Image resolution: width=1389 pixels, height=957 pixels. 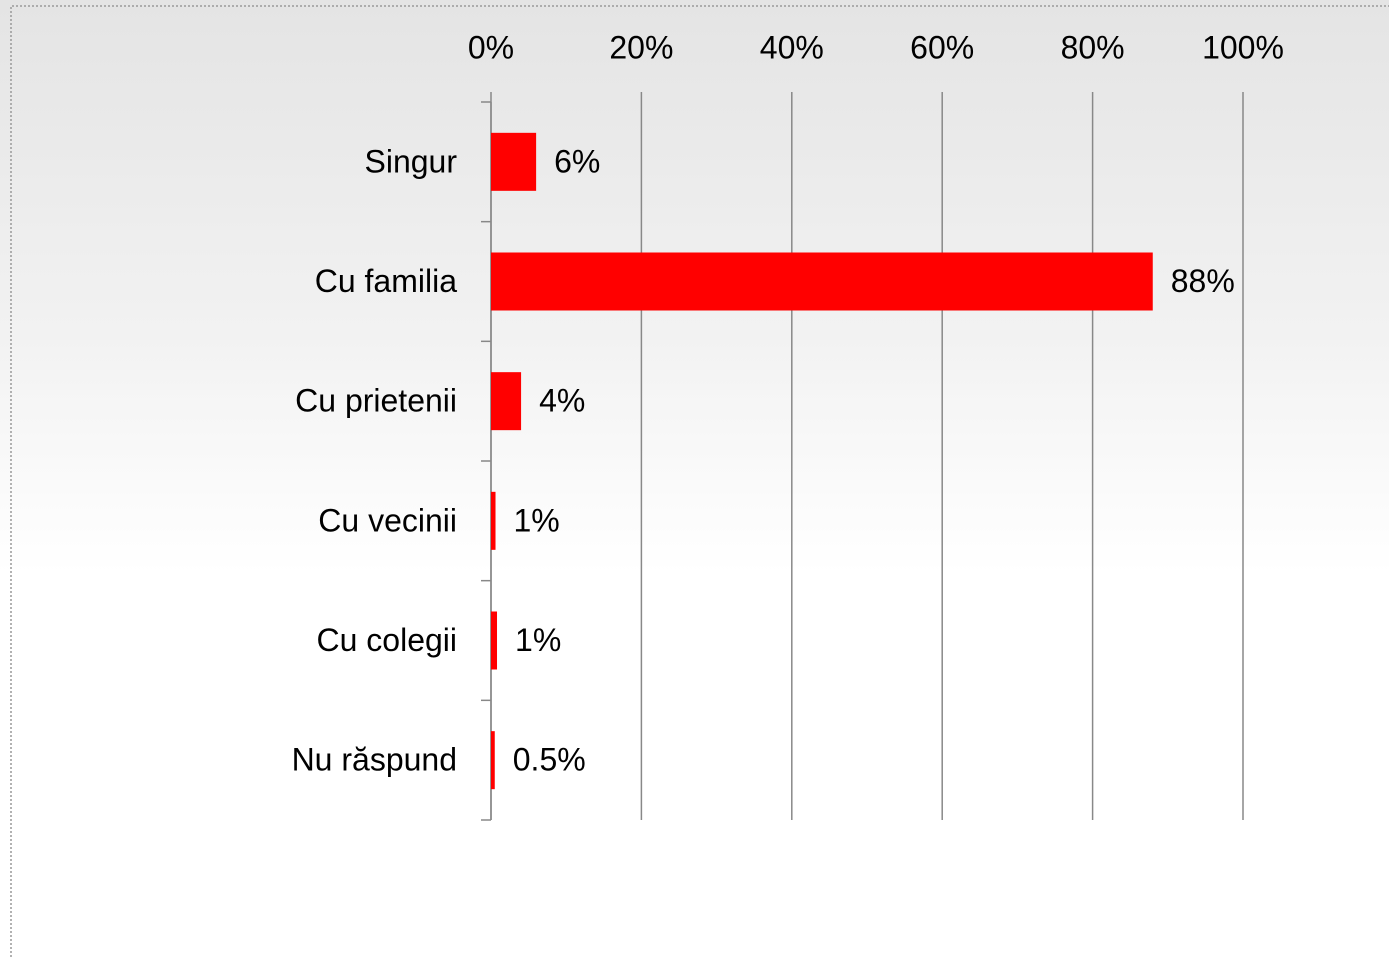 What do you see at coordinates (411, 161) in the screenshot?
I see `y-tick-label: Singur` at bounding box center [411, 161].